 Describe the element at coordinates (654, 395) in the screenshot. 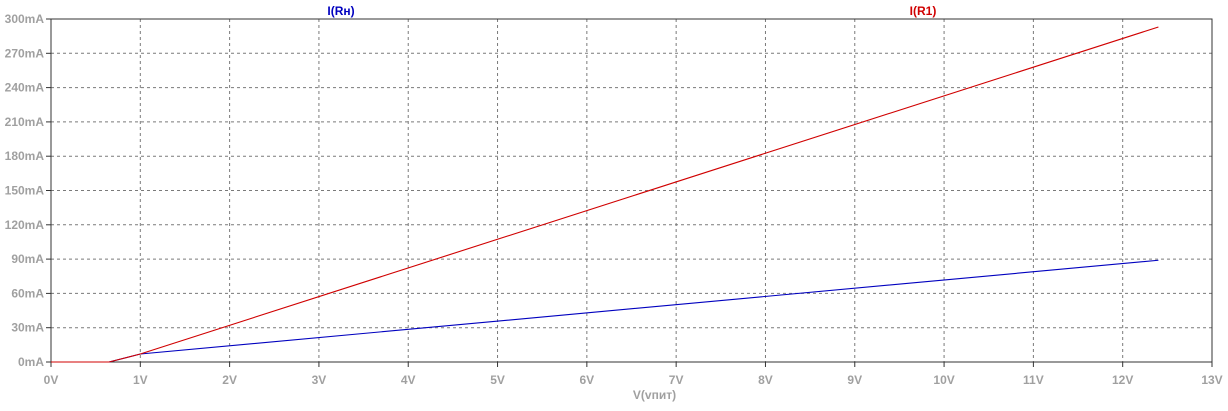

I see `x-axis-label: V(vпит)` at that location.